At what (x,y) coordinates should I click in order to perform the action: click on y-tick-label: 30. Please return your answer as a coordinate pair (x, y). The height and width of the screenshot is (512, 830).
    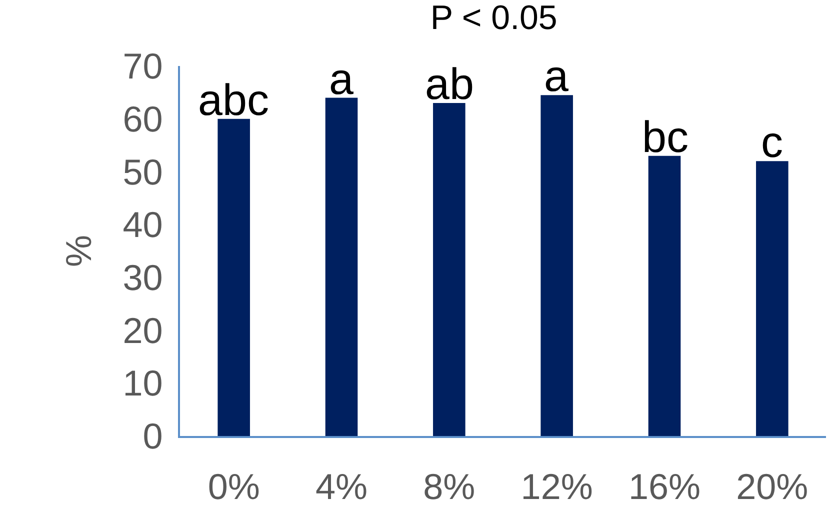
    Looking at the image, I should click on (142, 277).